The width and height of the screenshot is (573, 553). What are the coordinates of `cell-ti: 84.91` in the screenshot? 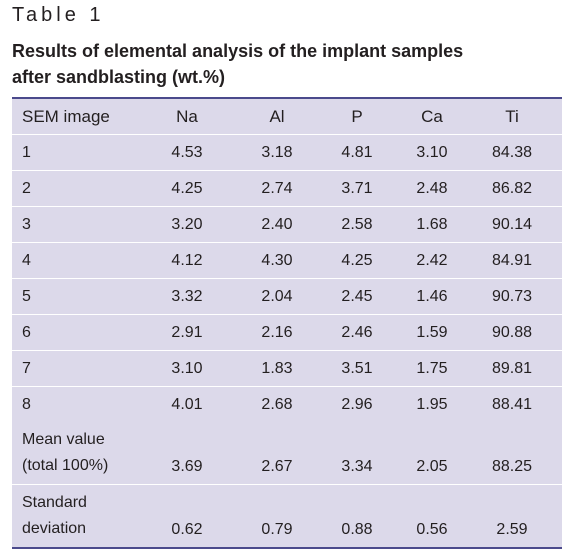 It's located at (512, 260).